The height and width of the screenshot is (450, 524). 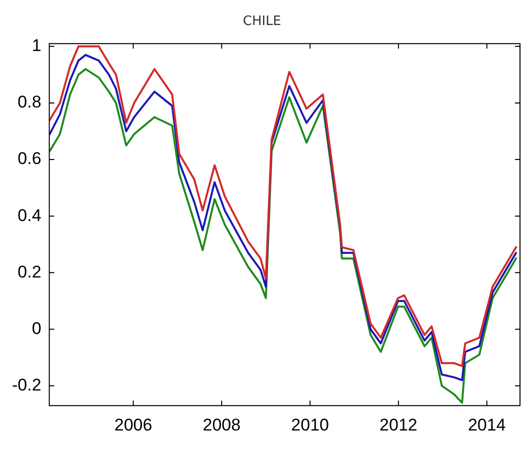 I want to click on y-tick-label: 0, so click(x=37, y=328).